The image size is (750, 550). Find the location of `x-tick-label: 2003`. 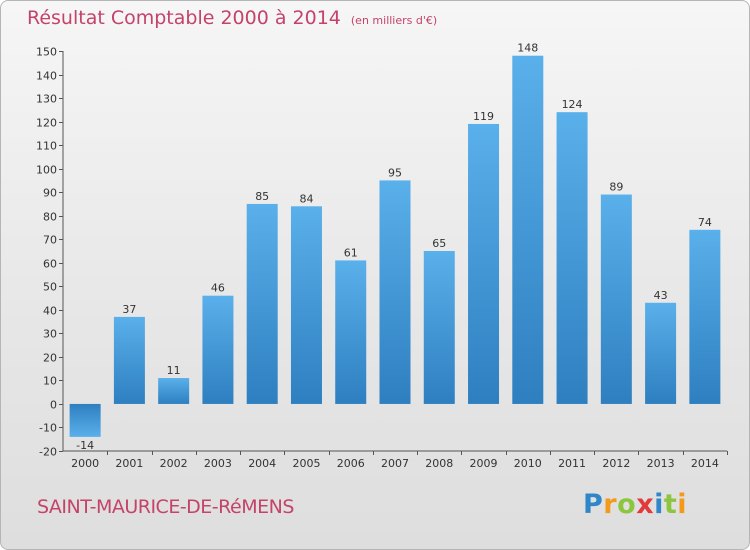

x-tick-label: 2003 is located at coordinates (218, 463).